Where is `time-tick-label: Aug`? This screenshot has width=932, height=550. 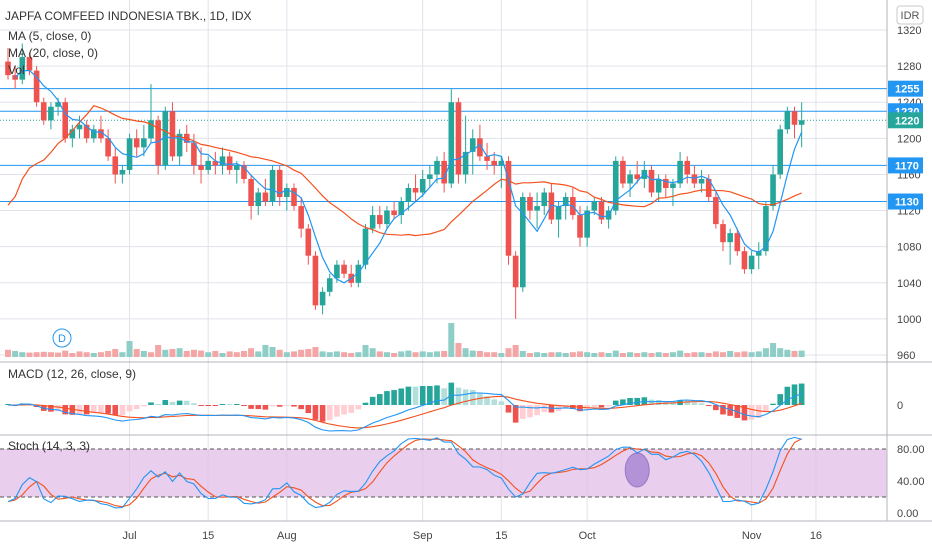
time-tick-label: Aug is located at coordinates (287, 536).